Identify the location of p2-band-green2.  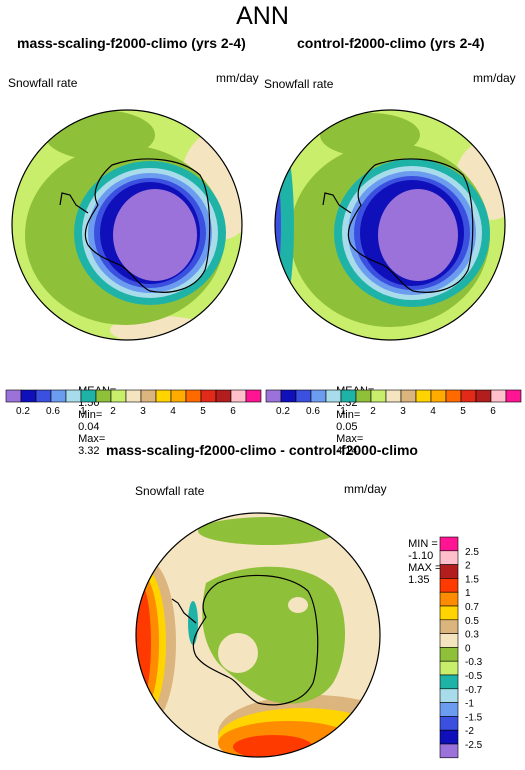
(370, 135).